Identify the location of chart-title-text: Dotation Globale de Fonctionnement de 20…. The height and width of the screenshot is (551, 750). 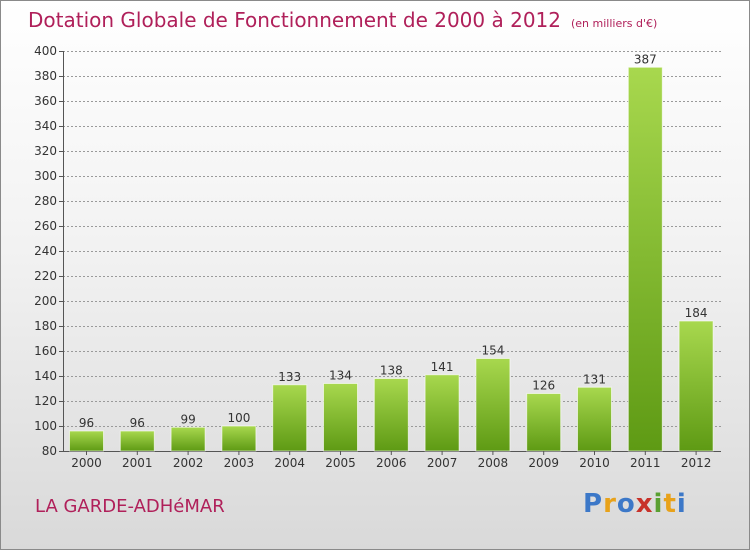
(294, 20).